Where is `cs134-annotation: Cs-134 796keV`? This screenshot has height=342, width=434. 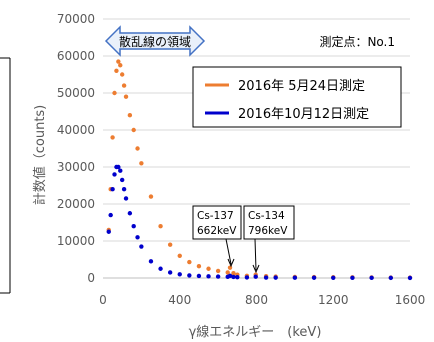 cs134-annotation: Cs-134 796keV is located at coordinates (269, 239).